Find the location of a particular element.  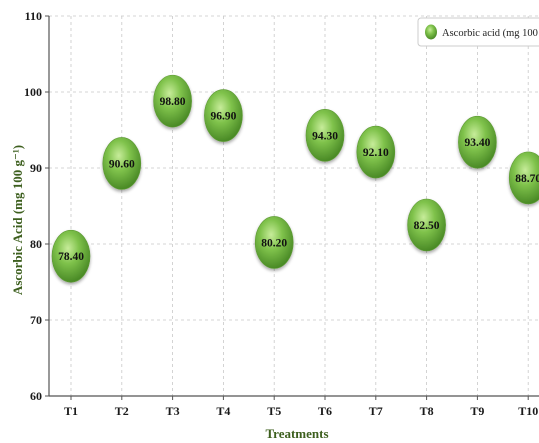

data-label: 98.80 is located at coordinates (173, 102).